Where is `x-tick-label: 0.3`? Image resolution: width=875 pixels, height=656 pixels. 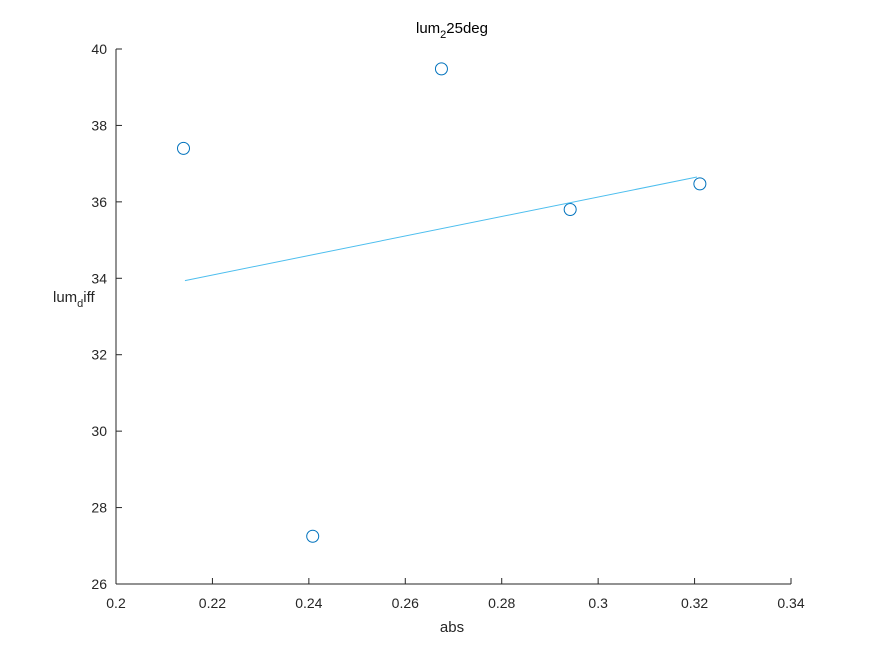 x-tick-label: 0.3 is located at coordinates (598, 603).